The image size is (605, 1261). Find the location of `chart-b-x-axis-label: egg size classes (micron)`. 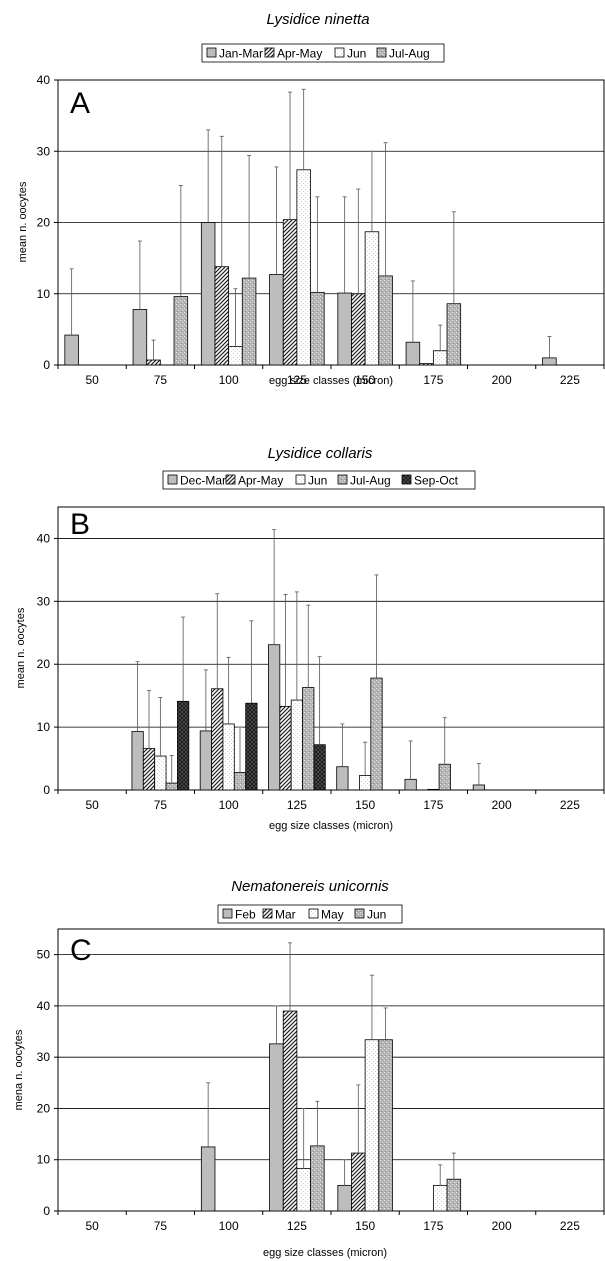

chart-b-x-axis-label: egg size classes (micron) is located at coordinates (331, 826).